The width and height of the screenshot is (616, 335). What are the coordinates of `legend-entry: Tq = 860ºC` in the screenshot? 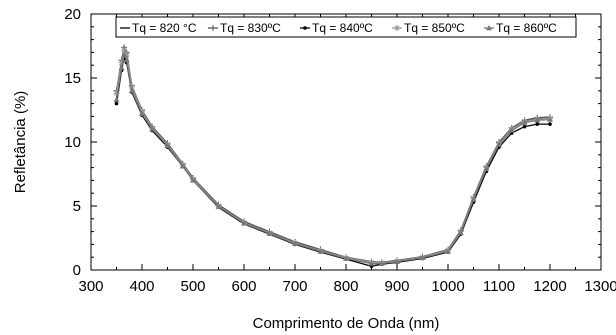 It's located at (520, 28).